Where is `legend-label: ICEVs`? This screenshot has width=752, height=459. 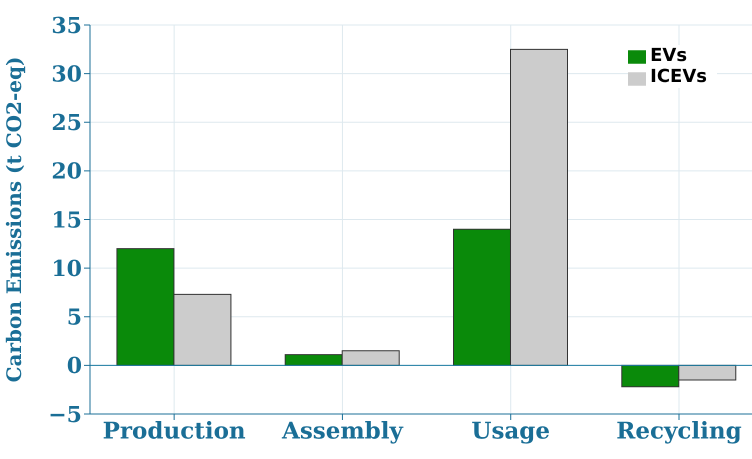 legend-label: ICEVs is located at coordinates (678, 77).